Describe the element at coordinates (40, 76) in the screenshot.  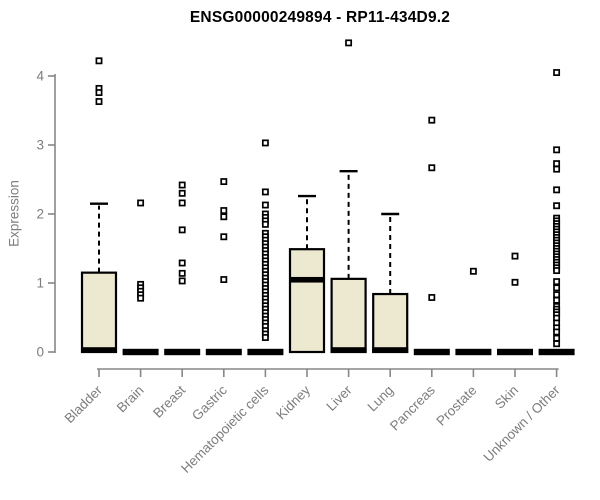
I see `y-tick-label: 4` at that location.